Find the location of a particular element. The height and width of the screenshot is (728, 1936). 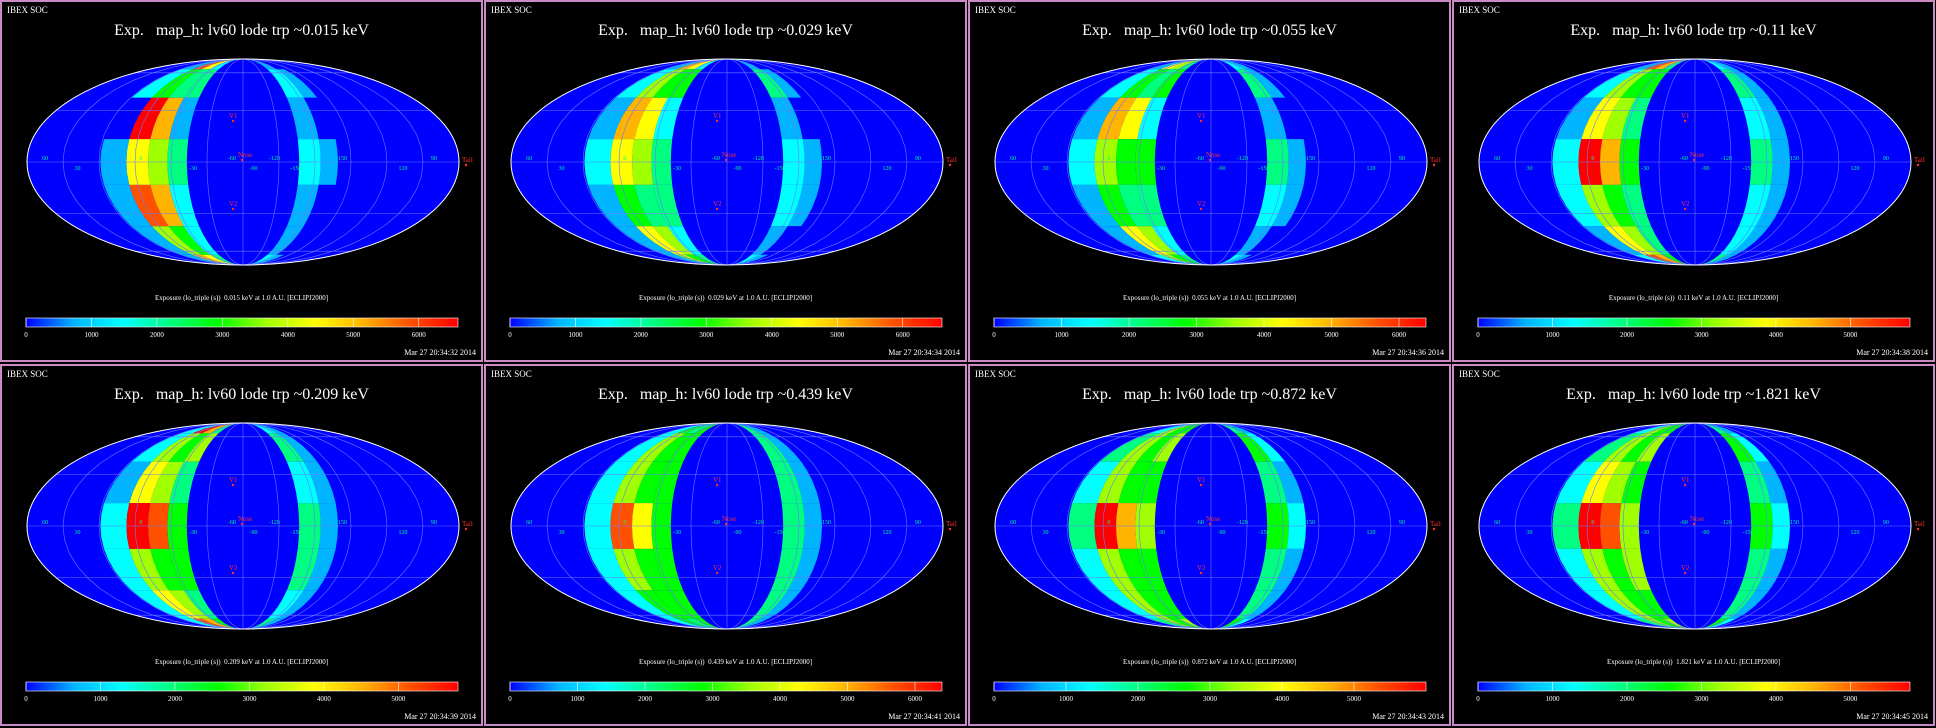

longitude-label: -150 is located at coordinates (1264, 169).